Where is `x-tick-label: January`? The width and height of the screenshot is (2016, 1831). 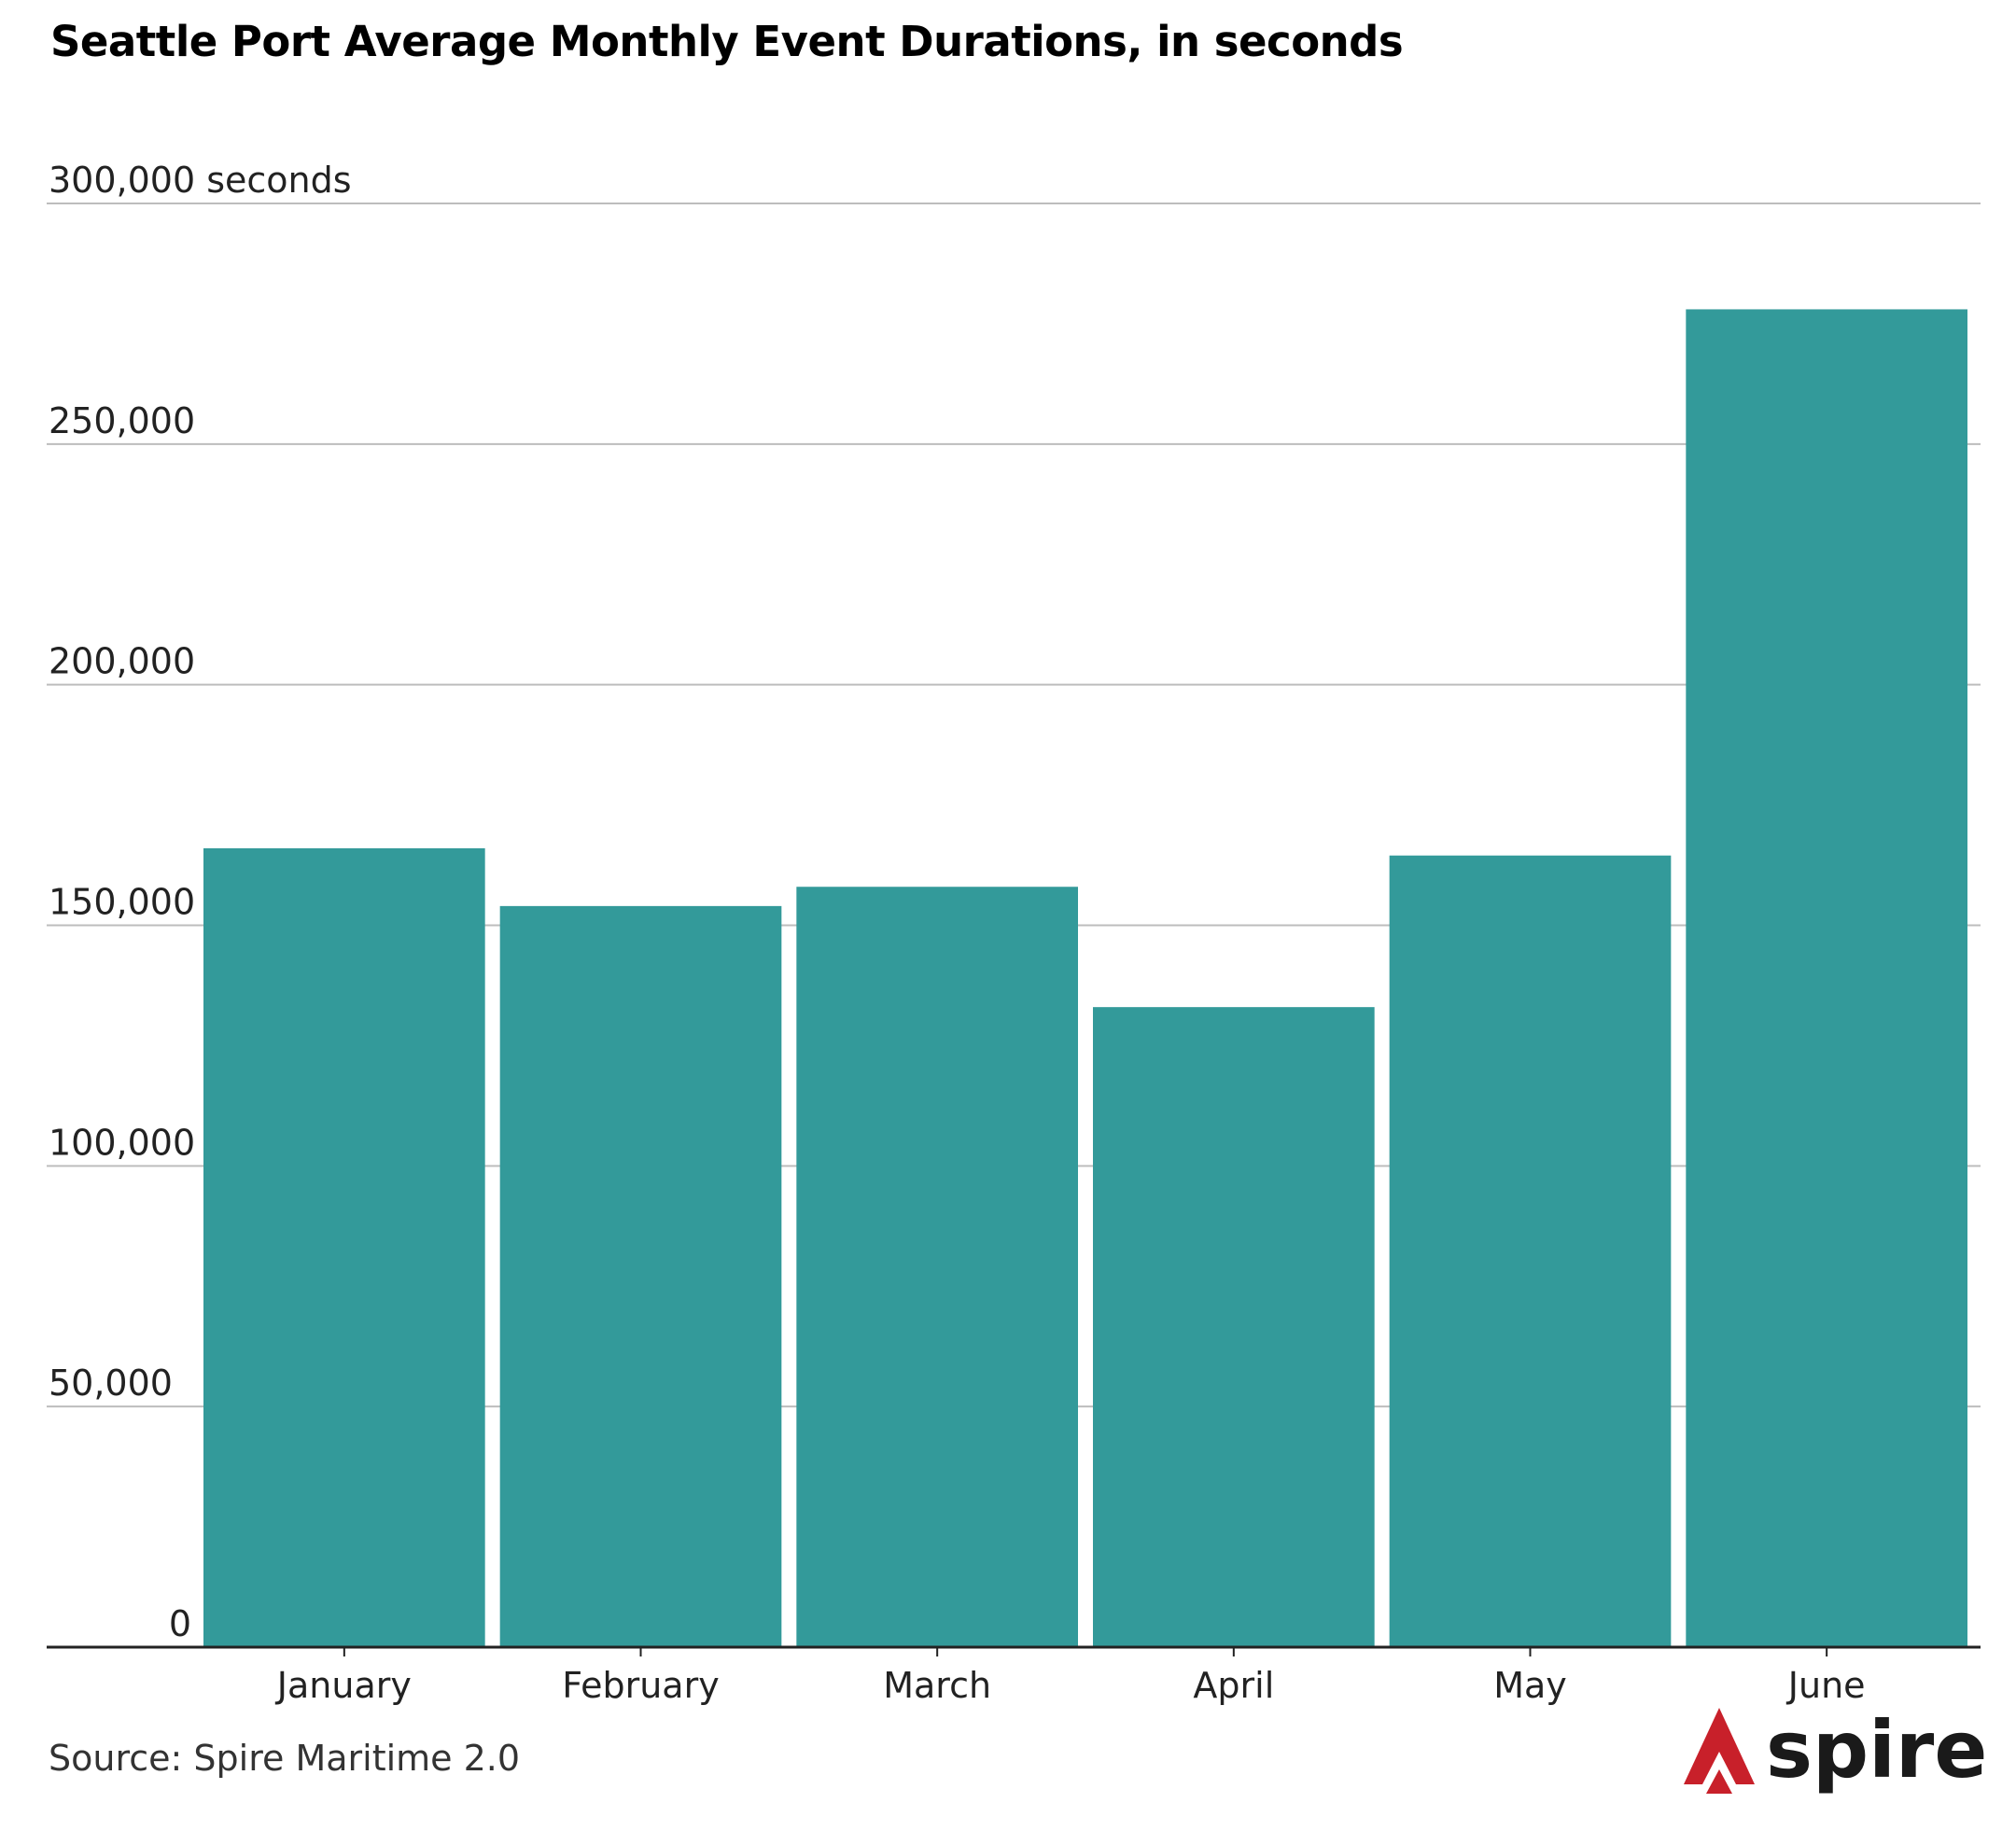 x-tick-label: January is located at coordinates (343, 1685).